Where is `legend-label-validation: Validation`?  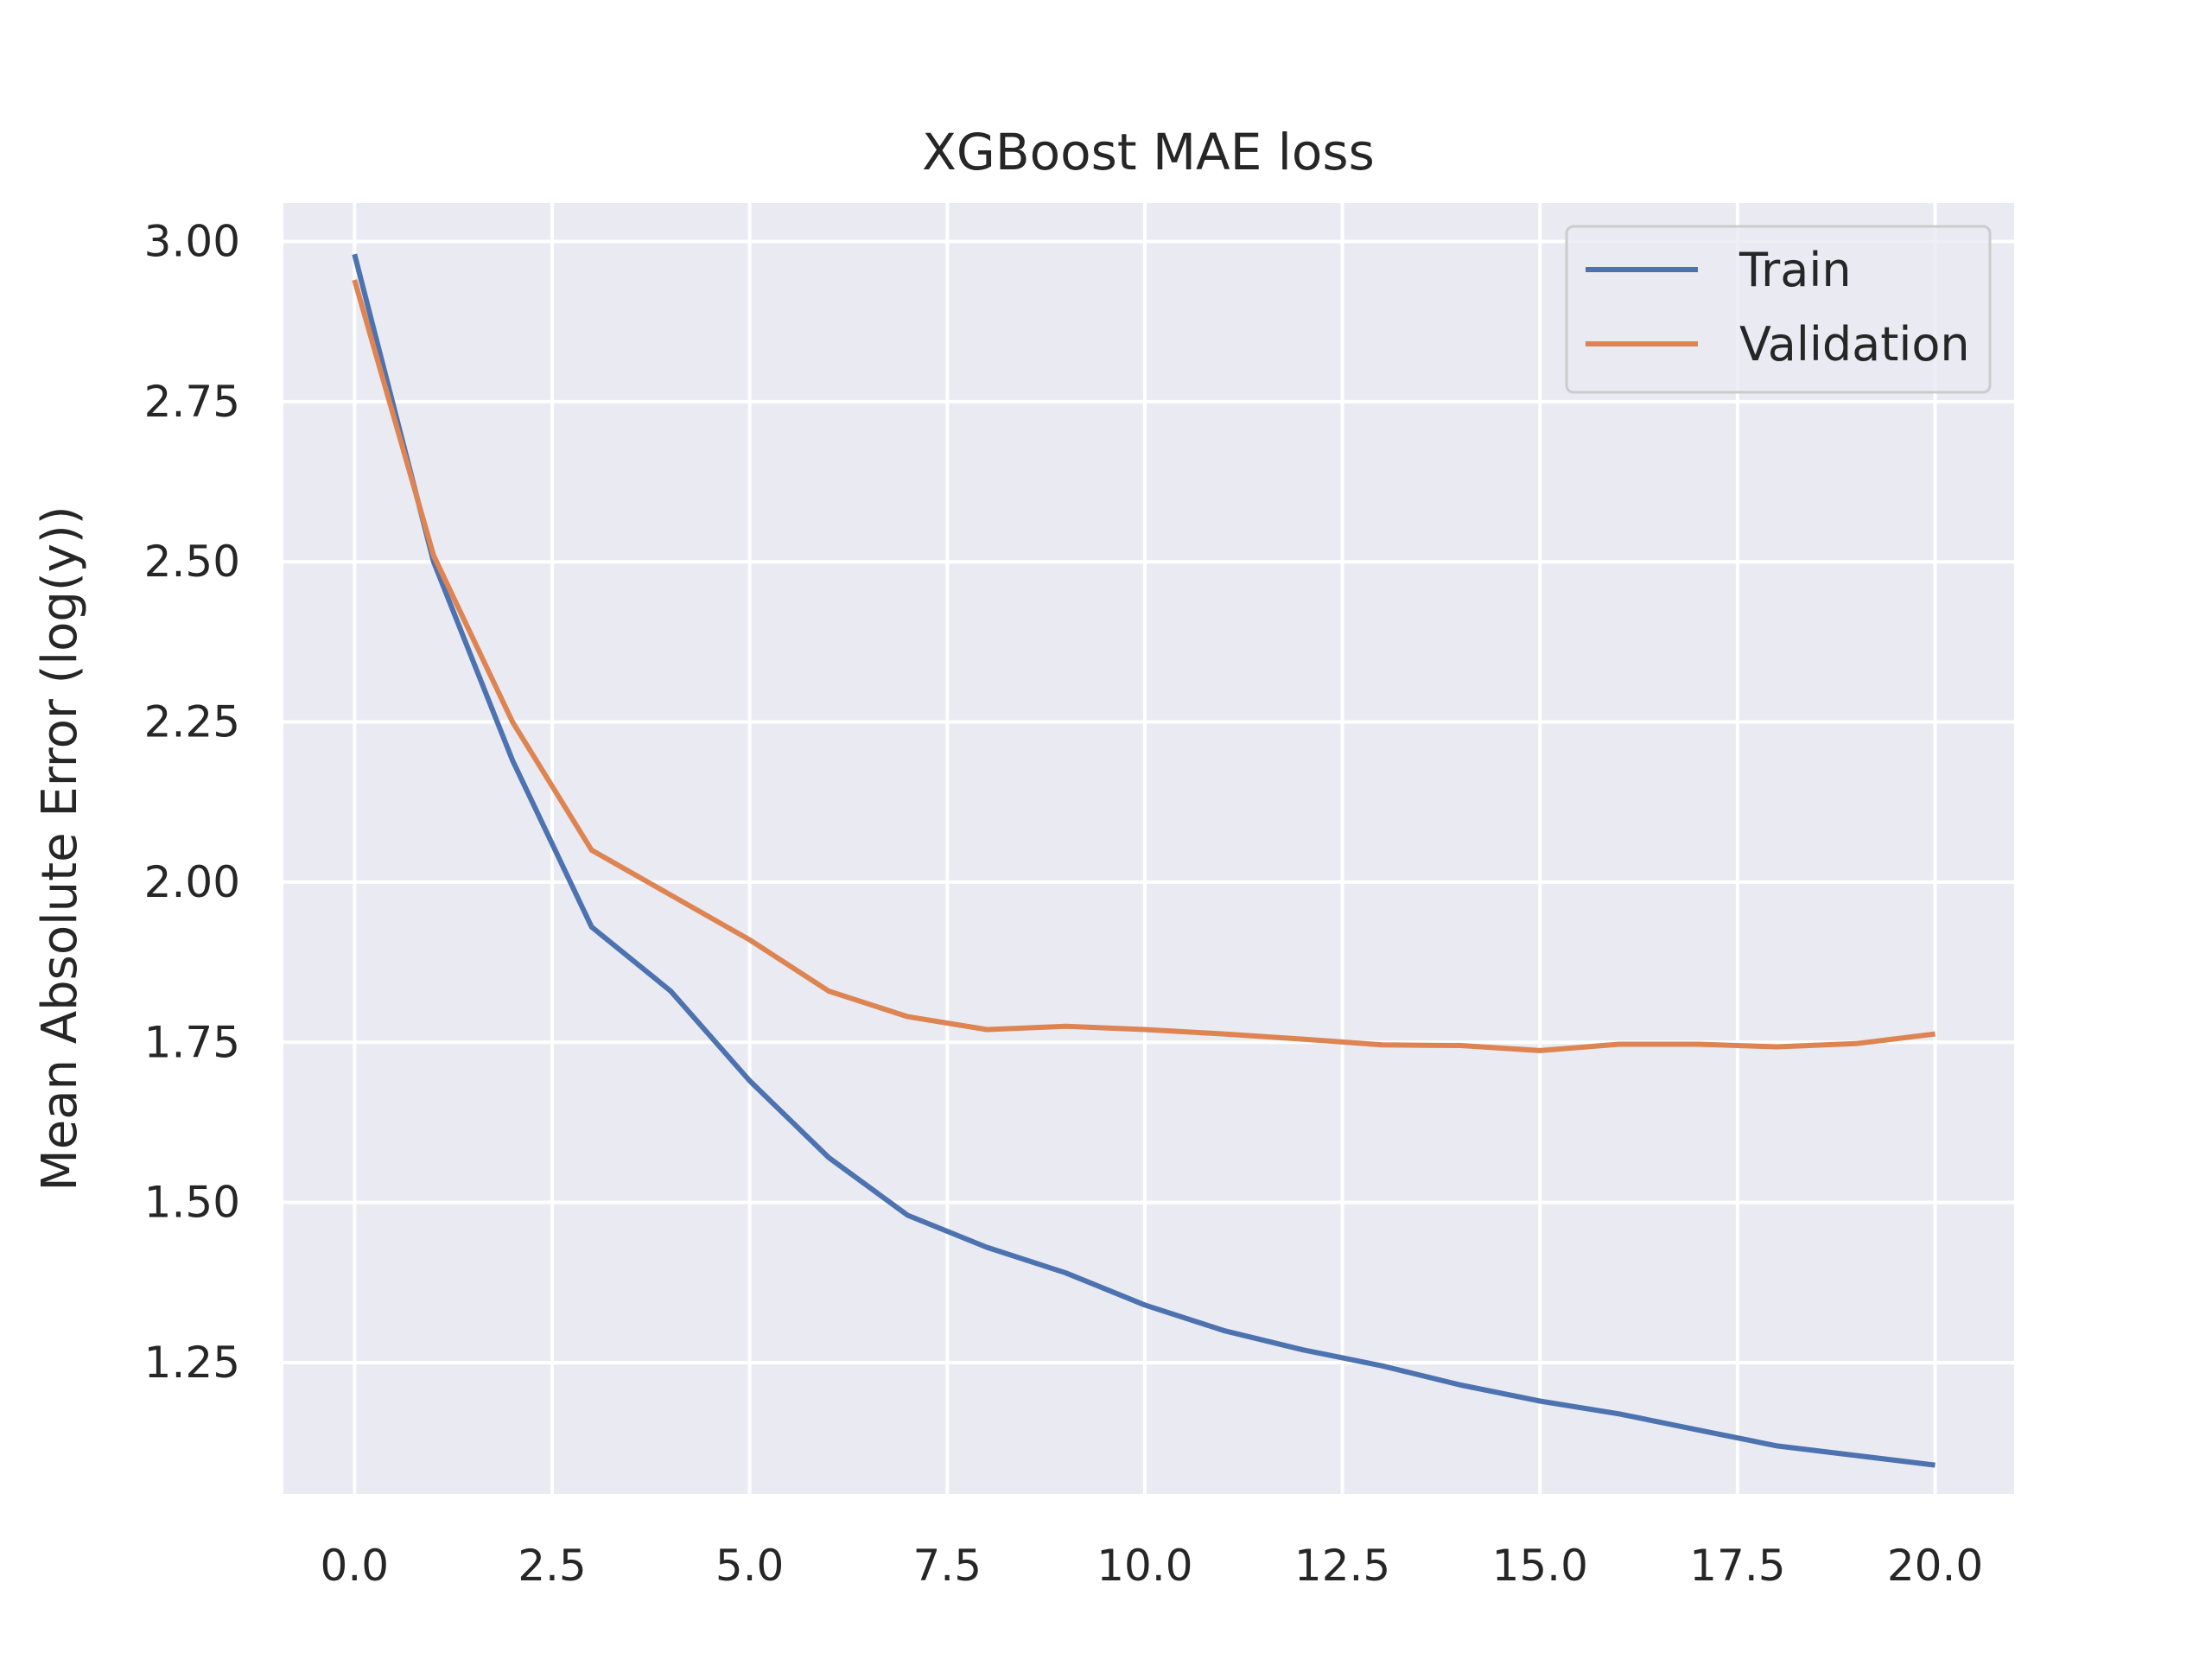 legend-label-validation: Validation is located at coordinates (1854, 344).